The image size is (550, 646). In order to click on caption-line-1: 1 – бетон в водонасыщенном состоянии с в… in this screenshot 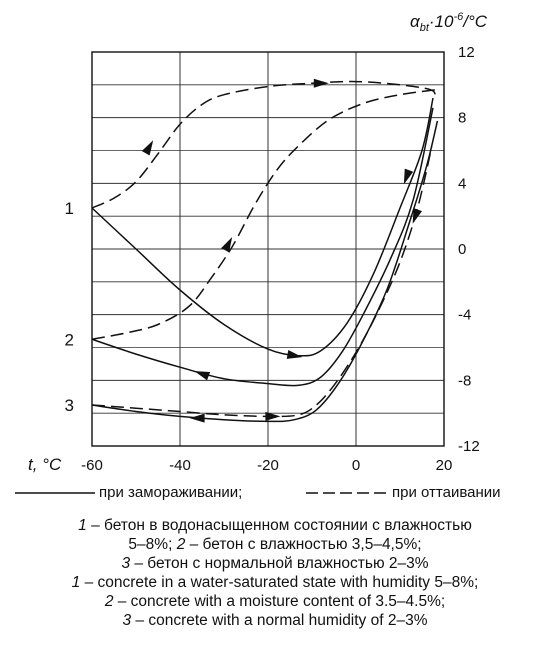, I will do `click(275, 525)`.